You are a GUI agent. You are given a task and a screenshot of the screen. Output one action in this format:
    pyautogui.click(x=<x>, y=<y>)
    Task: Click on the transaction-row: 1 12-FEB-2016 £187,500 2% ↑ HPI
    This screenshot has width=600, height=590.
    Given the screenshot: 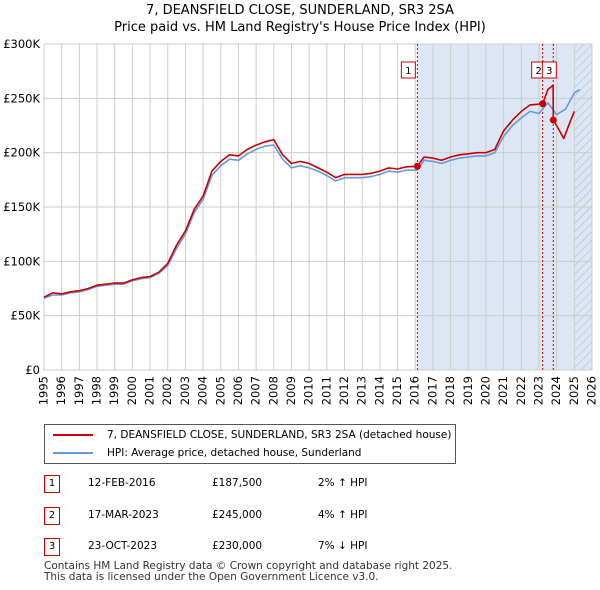 What is the action you would take?
    pyautogui.click(x=254, y=484)
    